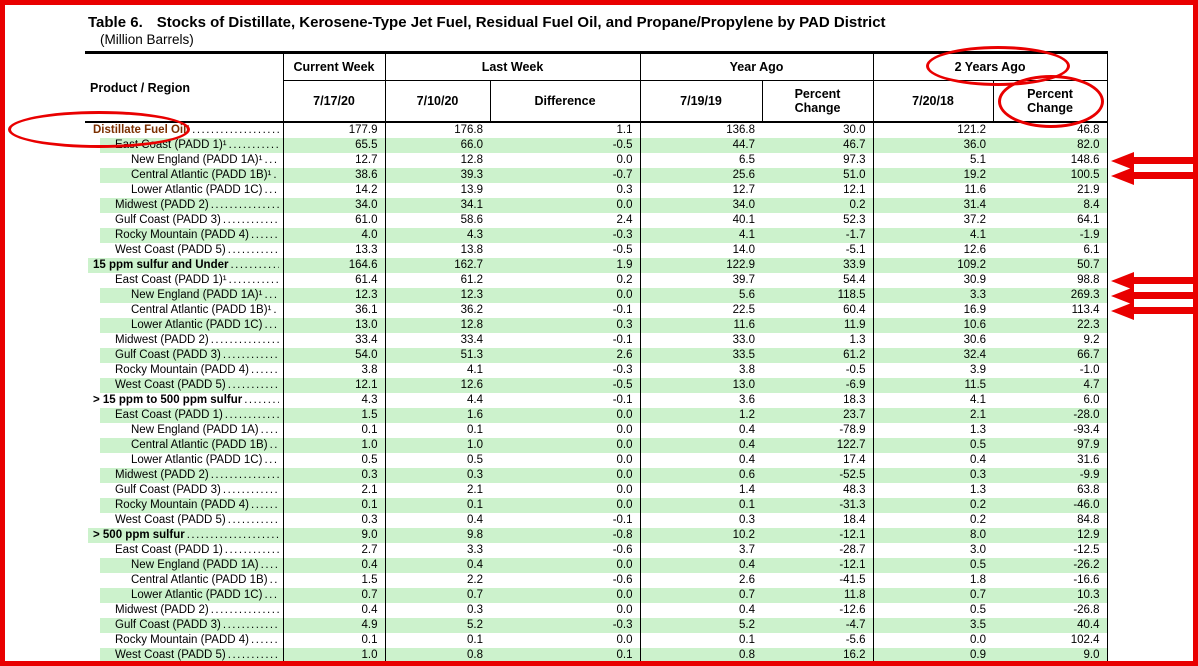  Describe the element at coordinates (334, 415) in the screenshot. I see `cell-value: 1.5` at that location.